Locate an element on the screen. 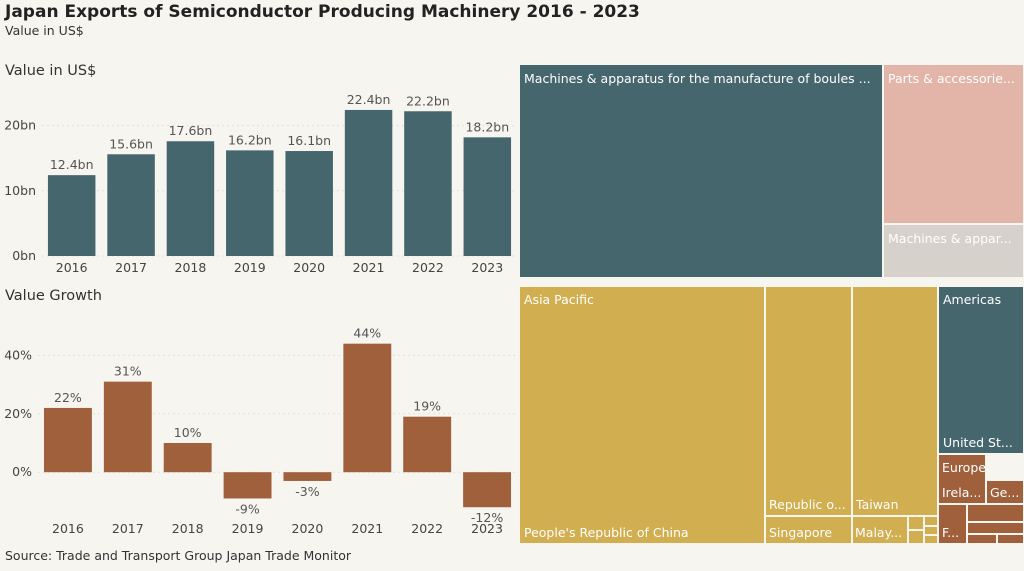 The height and width of the screenshot is (571, 1024). data-label: 16.2bn is located at coordinates (250, 139).